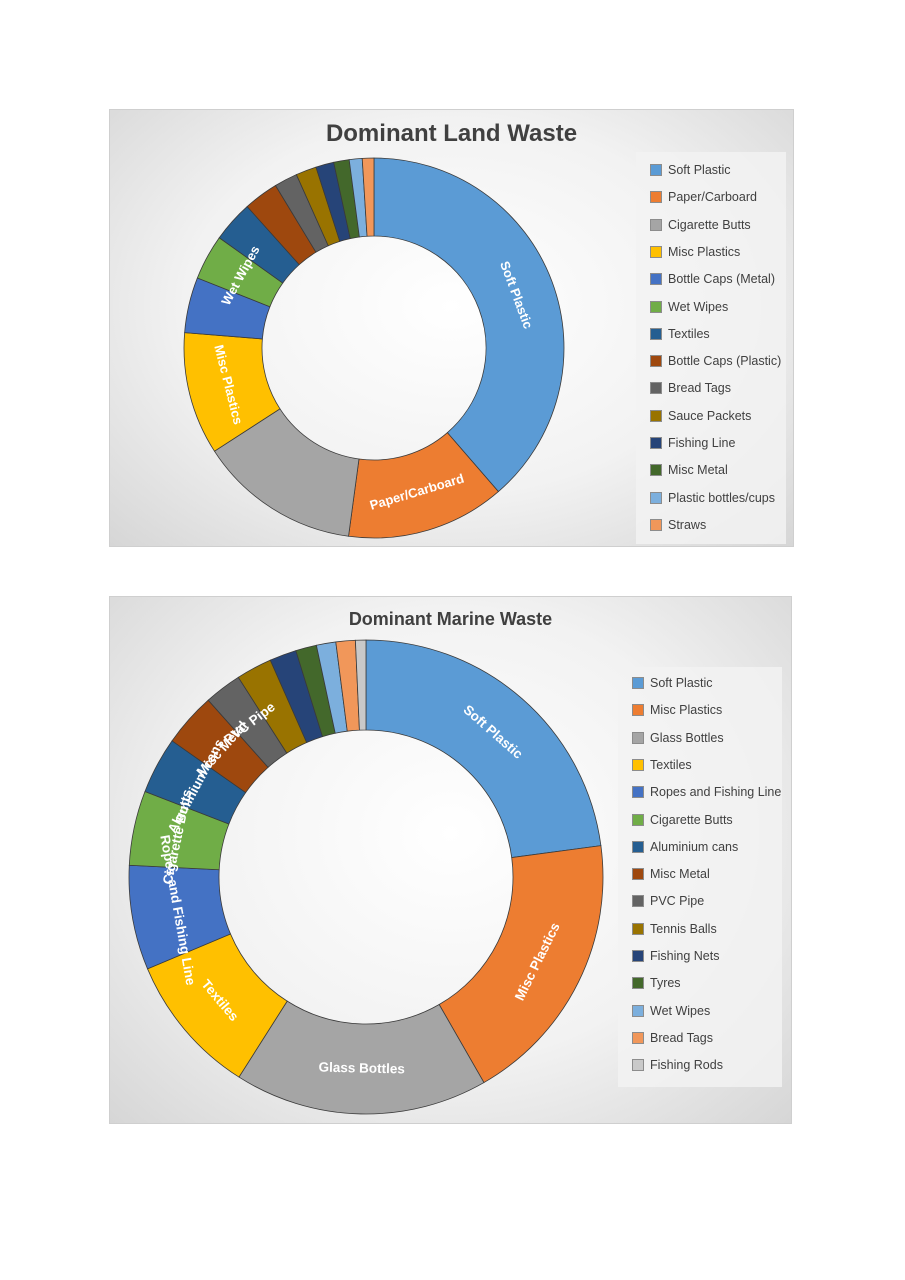 This screenshot has width=905, height=1280. What do you see at coordinates (450, 619) in the screenshot?
I see `chart-title: Dominant Marine Waste` at bounding box center [450, 619].